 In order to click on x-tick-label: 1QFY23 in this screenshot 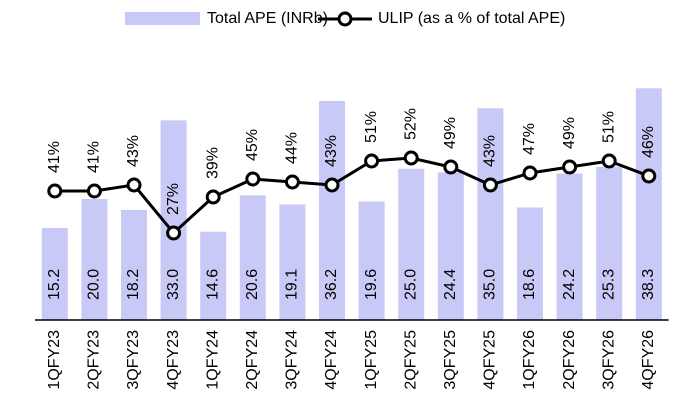, I will do `click(54, 360)`.